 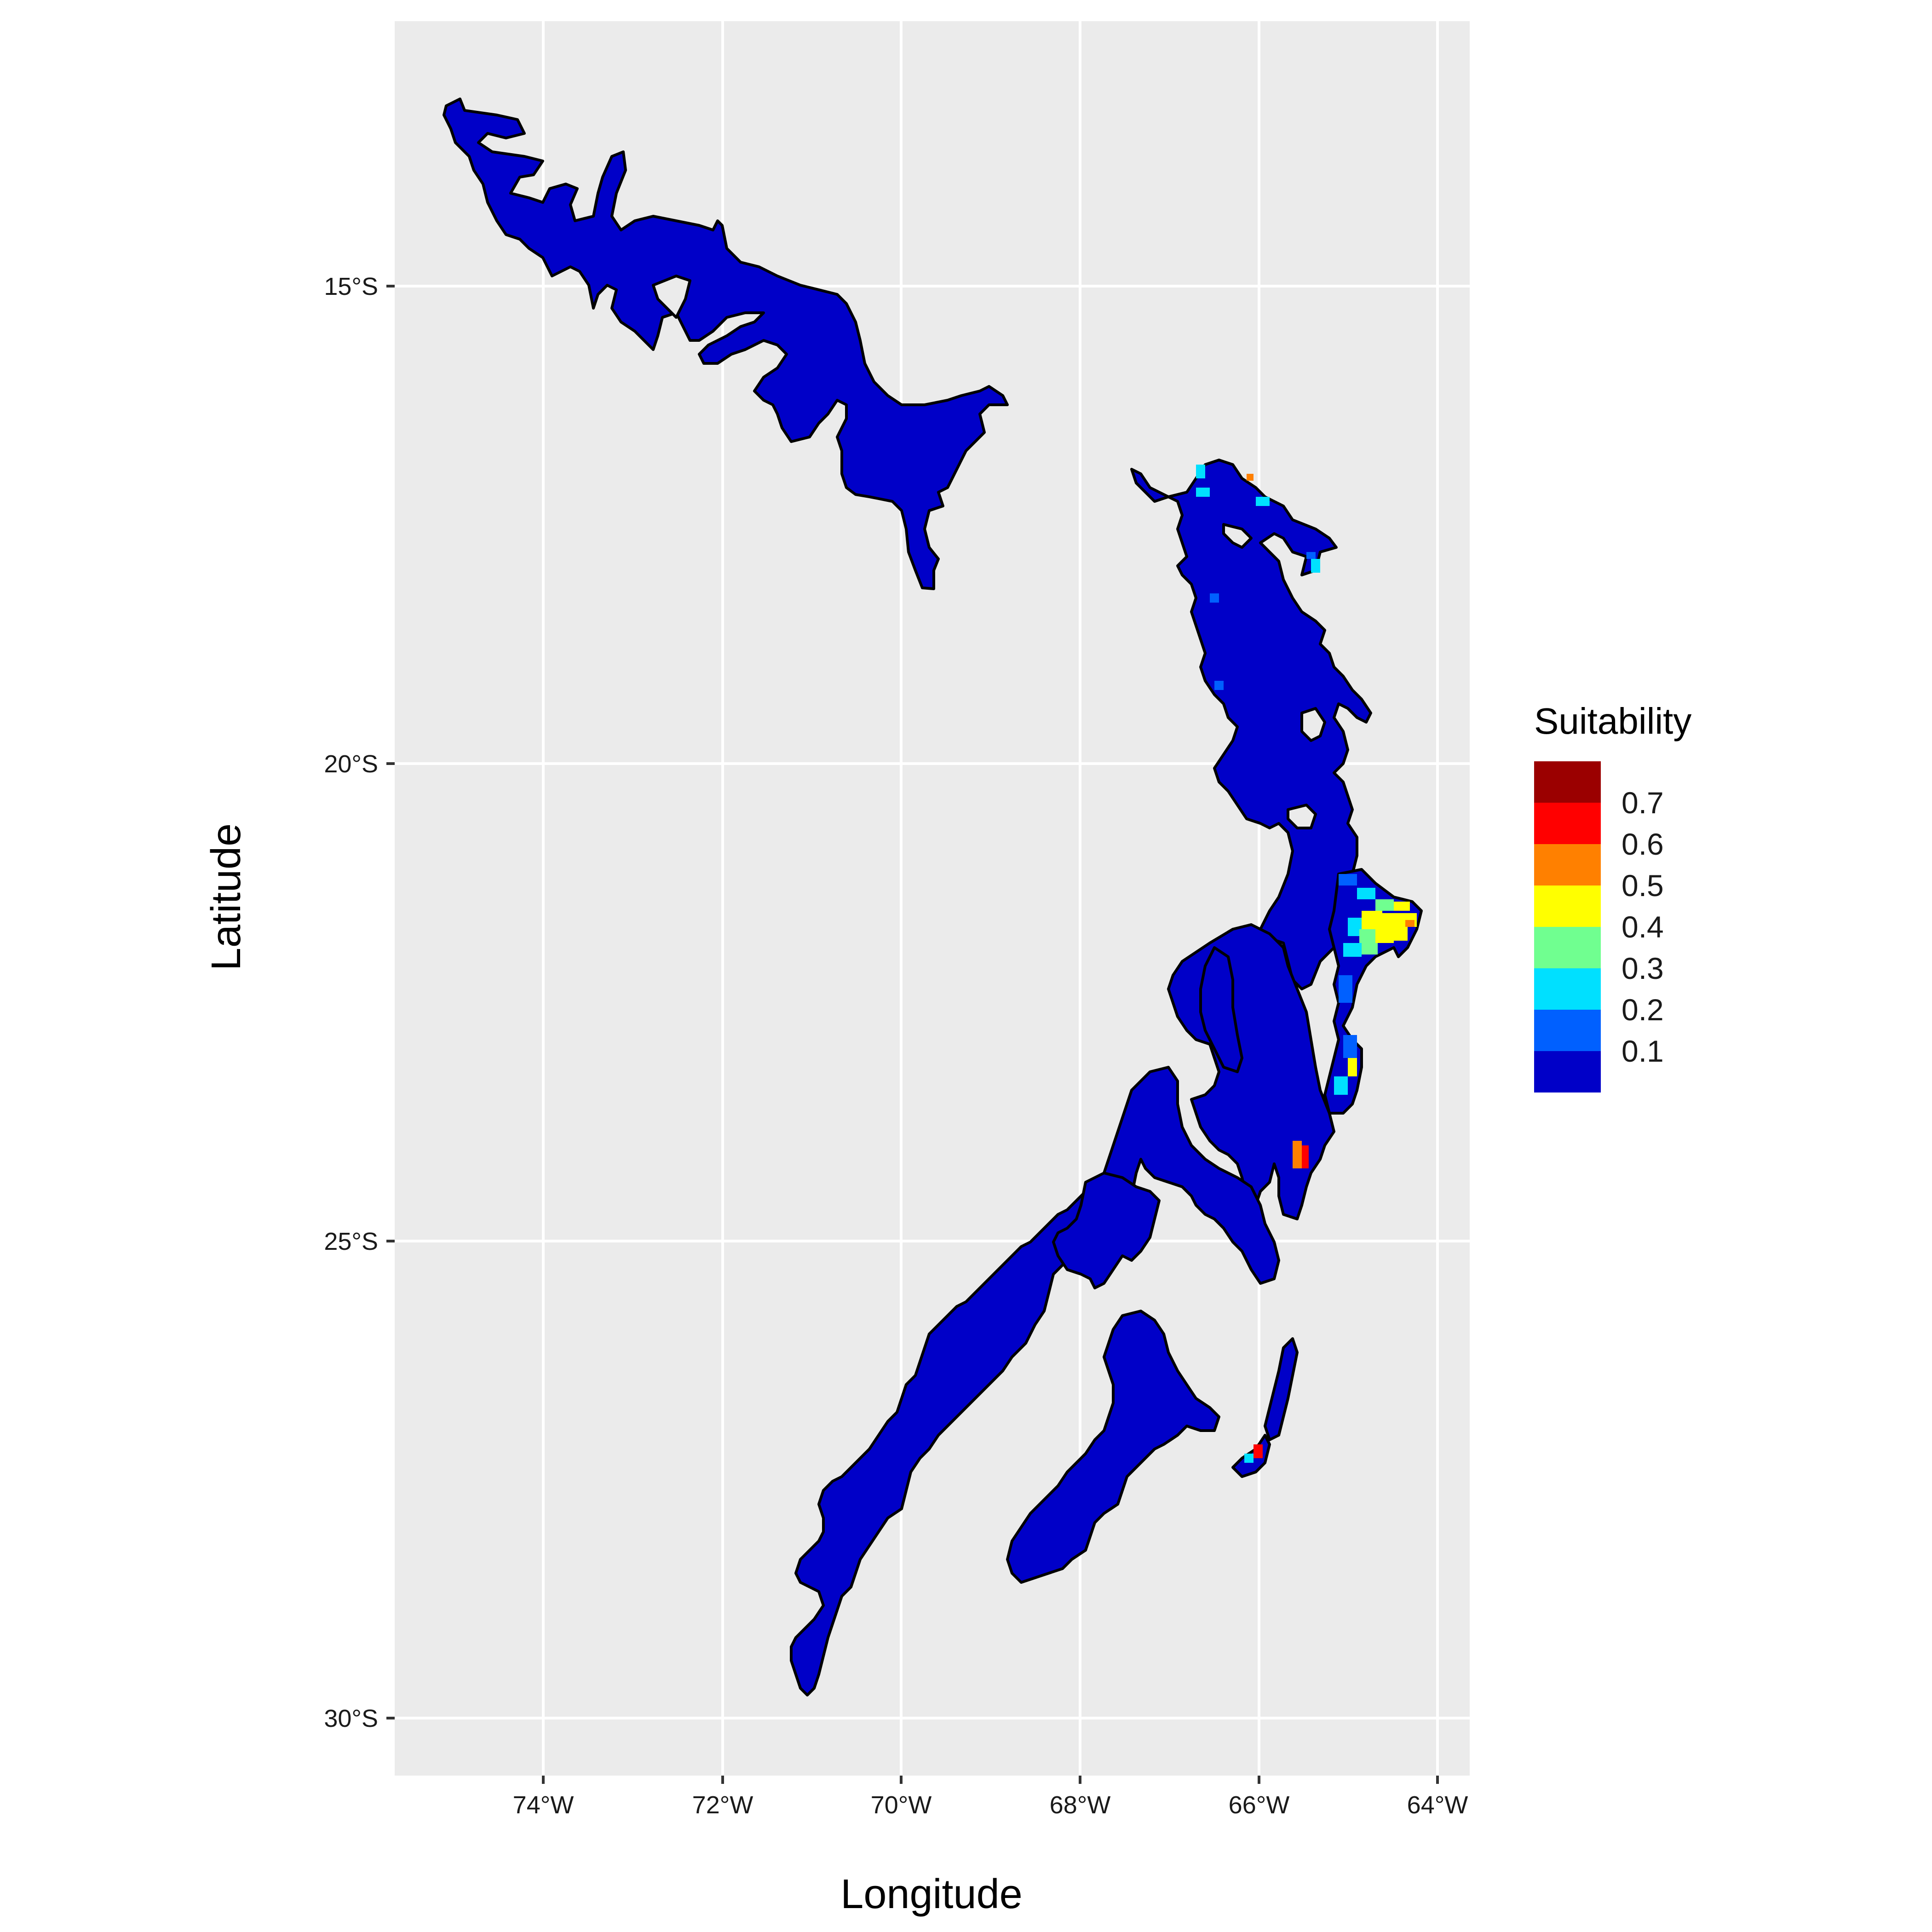 I want to click on legend-colorbar, so click(x=1567, y=926).